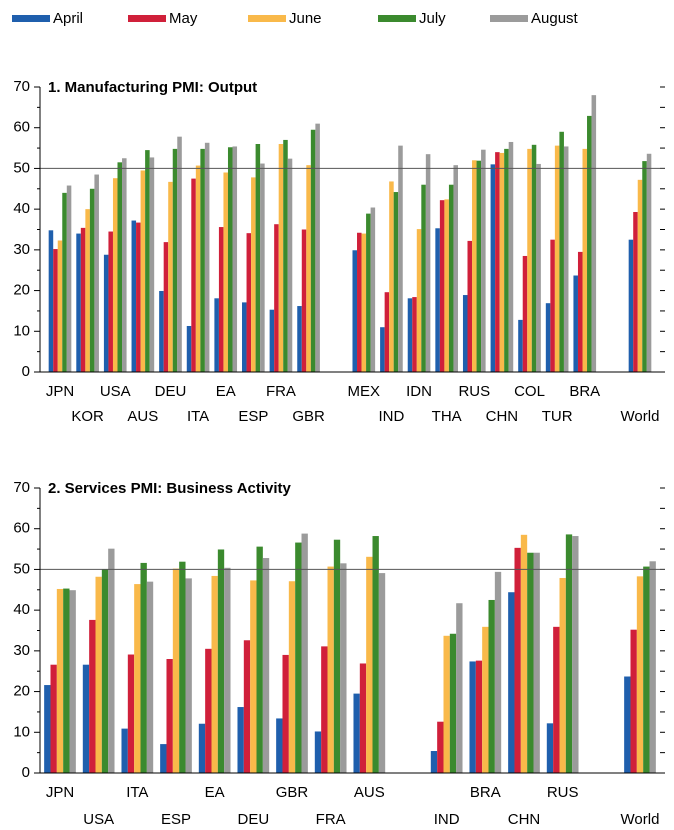 Image resolution: width=674 pixels, height=830 pixels. Describe the element at coordinates (26, 772) in the screenshot. I see `y-tick-label: 0` at that location.